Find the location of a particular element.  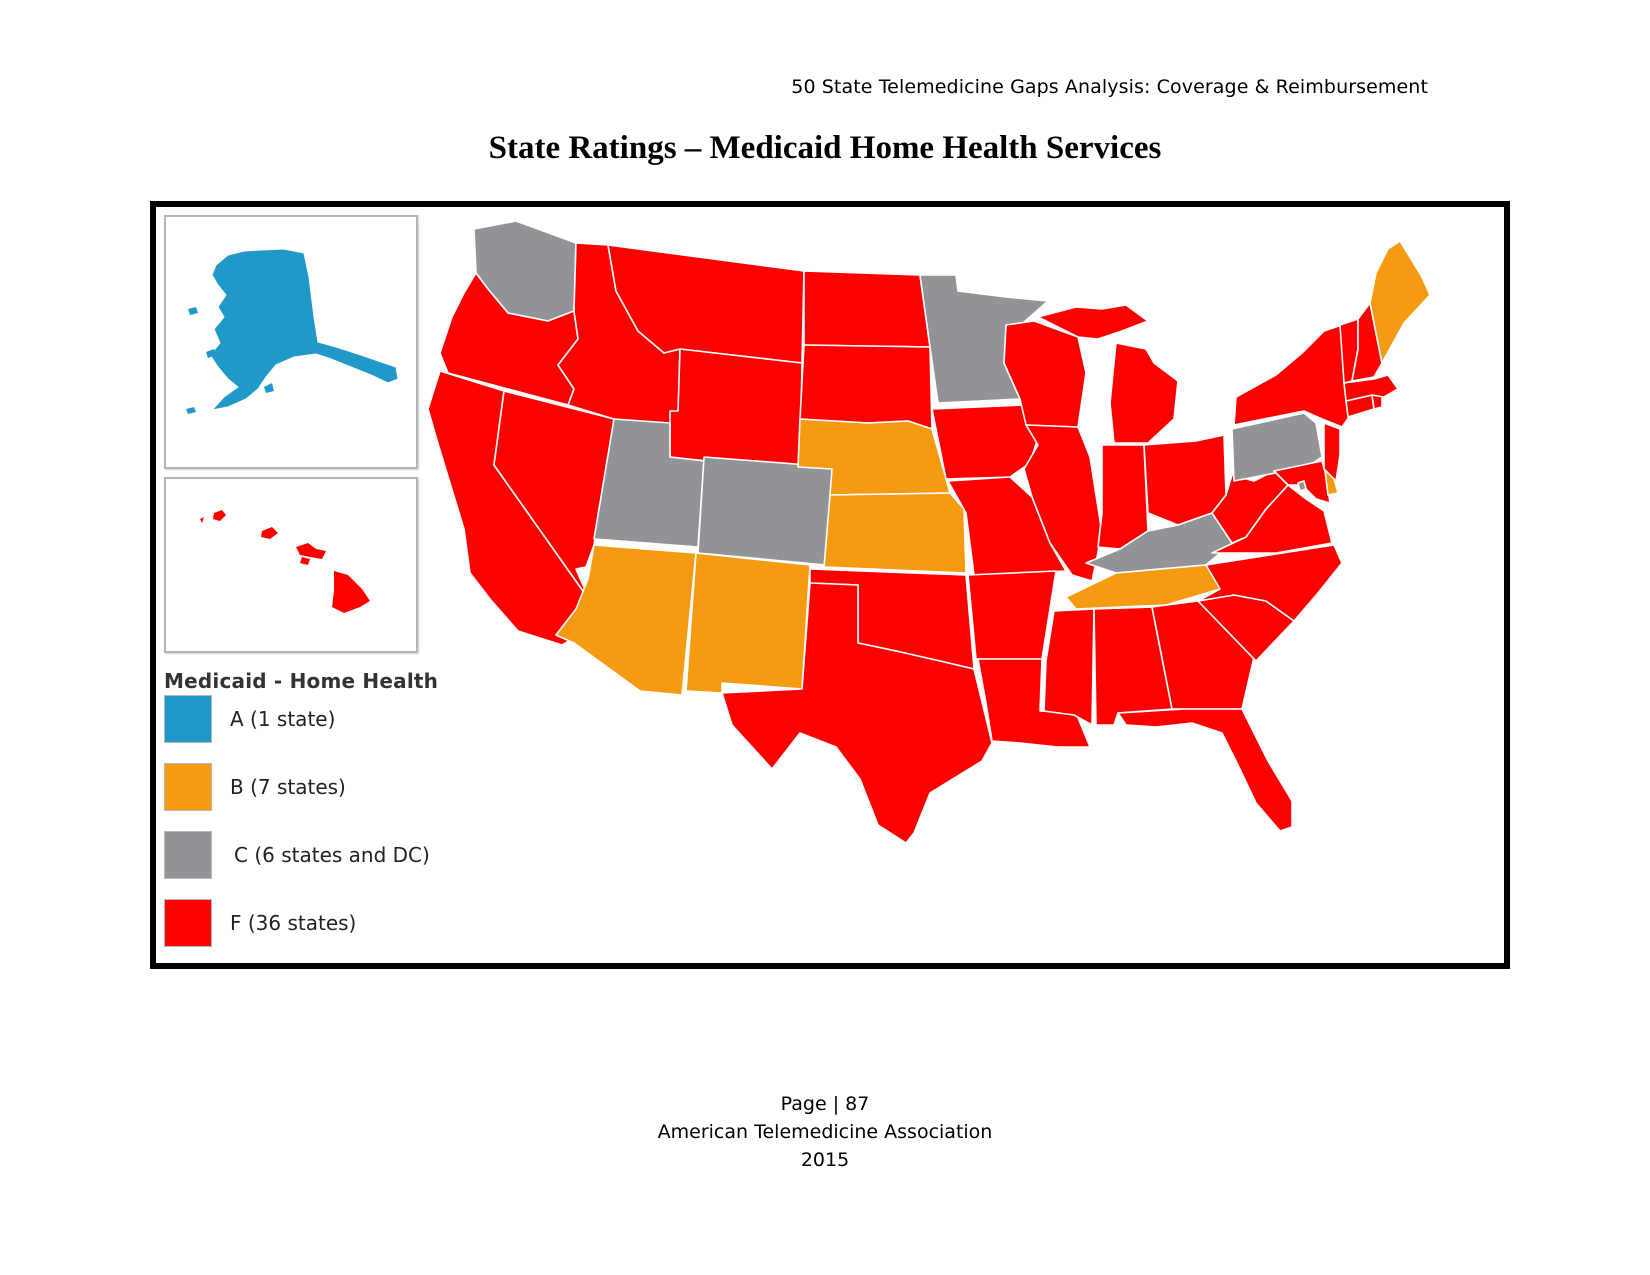

footer-year: 2015 is located at coordinates (825, 1160).